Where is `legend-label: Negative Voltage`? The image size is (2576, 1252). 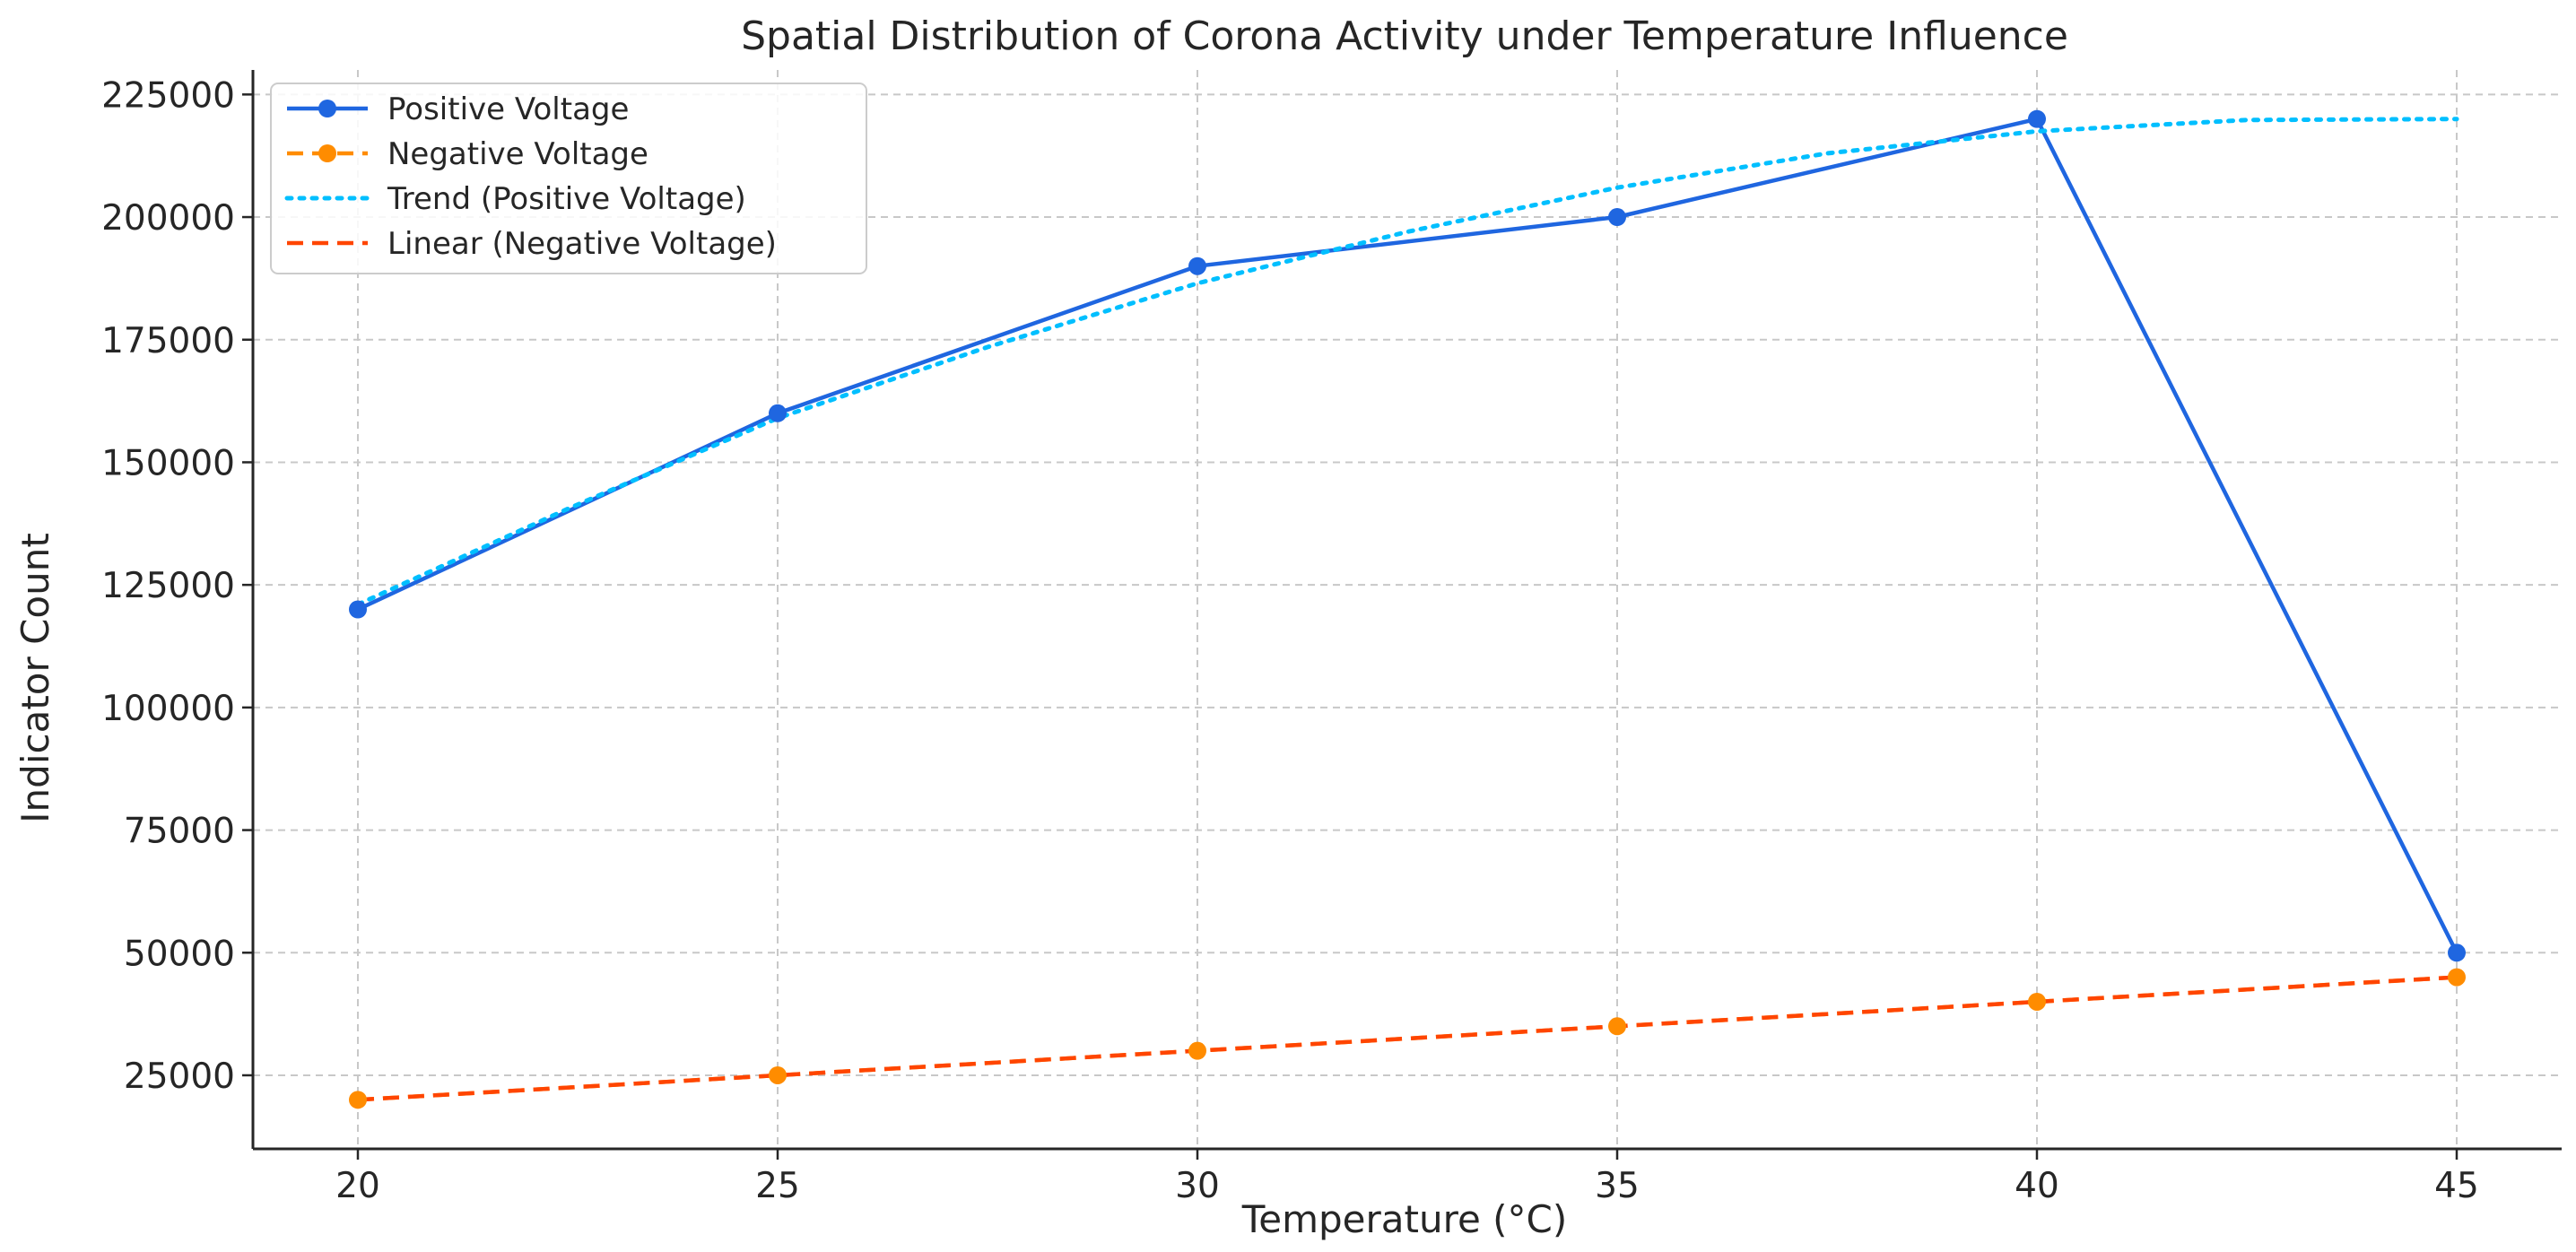
legend-label: Negative Voltage is located at coordinates (517, 154).